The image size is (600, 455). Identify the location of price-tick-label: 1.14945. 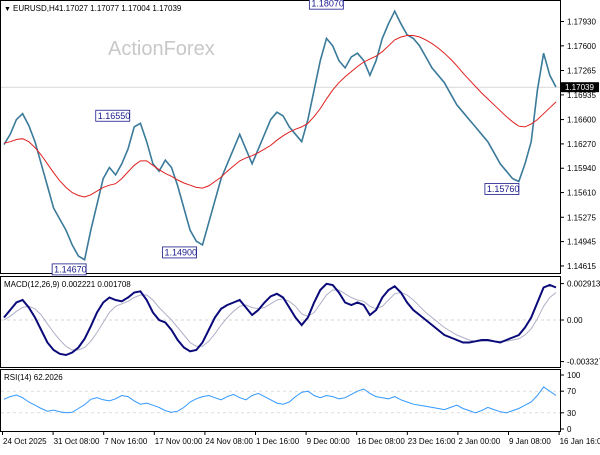
(581, 242).